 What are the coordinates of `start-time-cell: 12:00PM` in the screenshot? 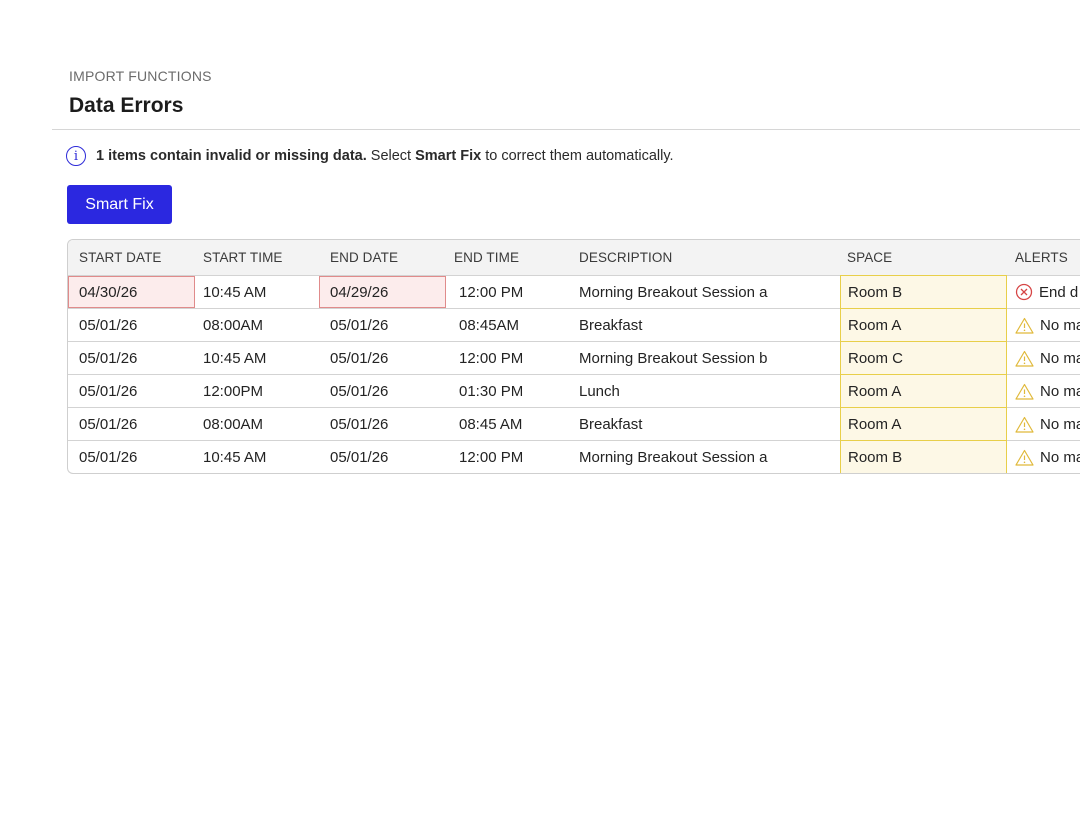 It's located at (233, 391).